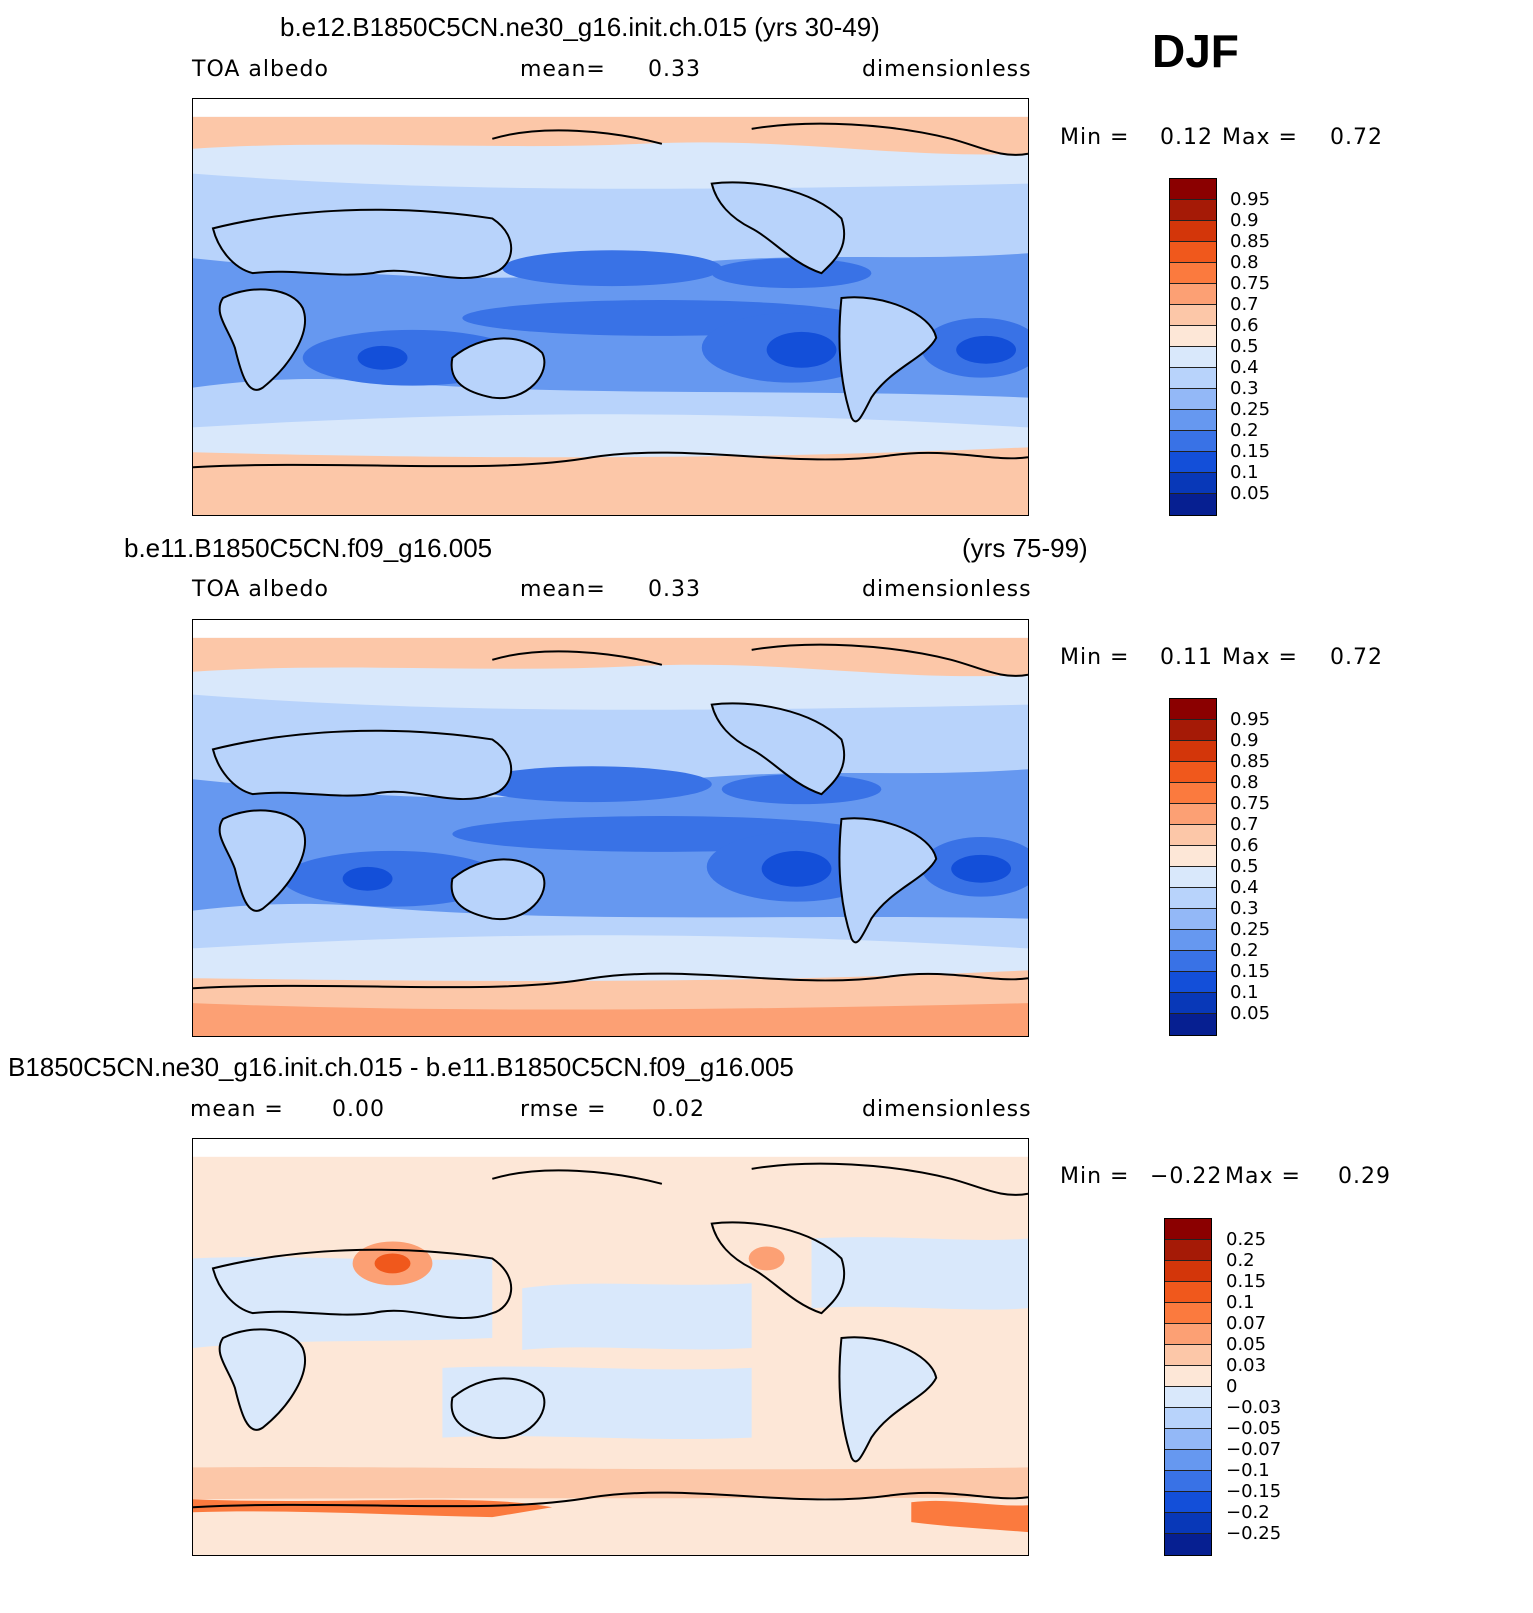 Image resolution: width=1533 pixels, height=1613 pixels. I want to click on cbar-label: −0.05, so click(1254, 1428).